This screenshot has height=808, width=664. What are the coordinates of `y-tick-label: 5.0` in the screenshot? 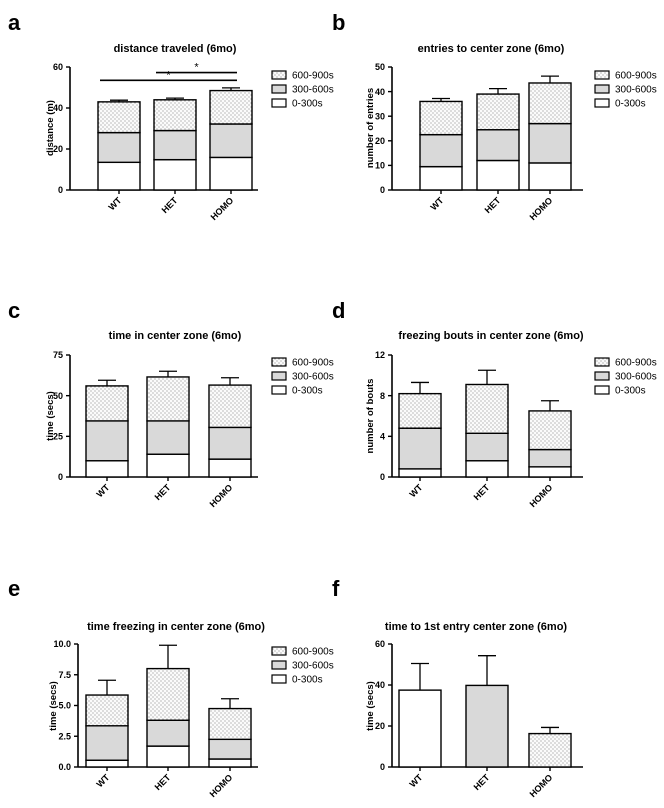 It's located at (64, 706).